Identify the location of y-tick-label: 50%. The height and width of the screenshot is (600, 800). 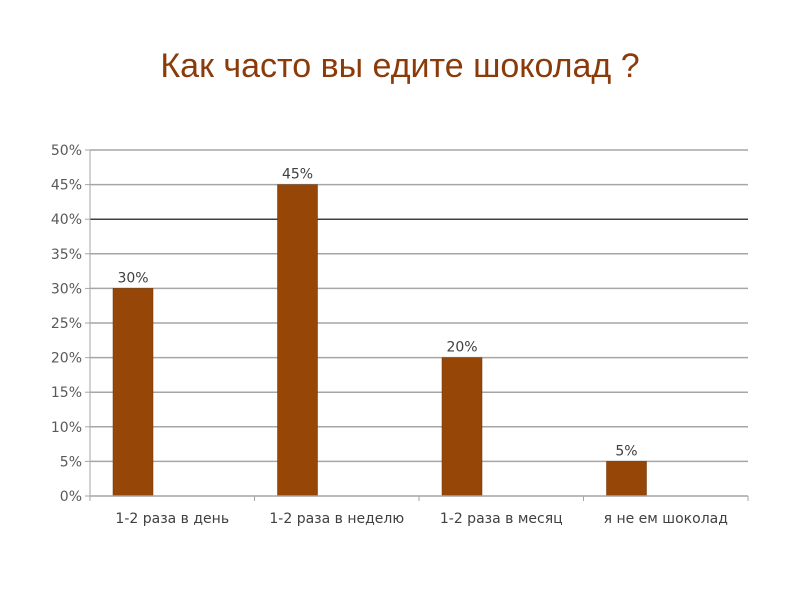
(66, 151).